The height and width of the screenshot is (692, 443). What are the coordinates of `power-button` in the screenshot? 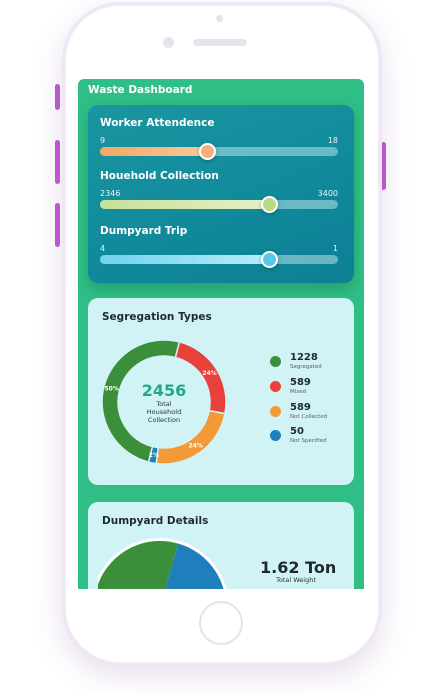 It's located at (383, 166).